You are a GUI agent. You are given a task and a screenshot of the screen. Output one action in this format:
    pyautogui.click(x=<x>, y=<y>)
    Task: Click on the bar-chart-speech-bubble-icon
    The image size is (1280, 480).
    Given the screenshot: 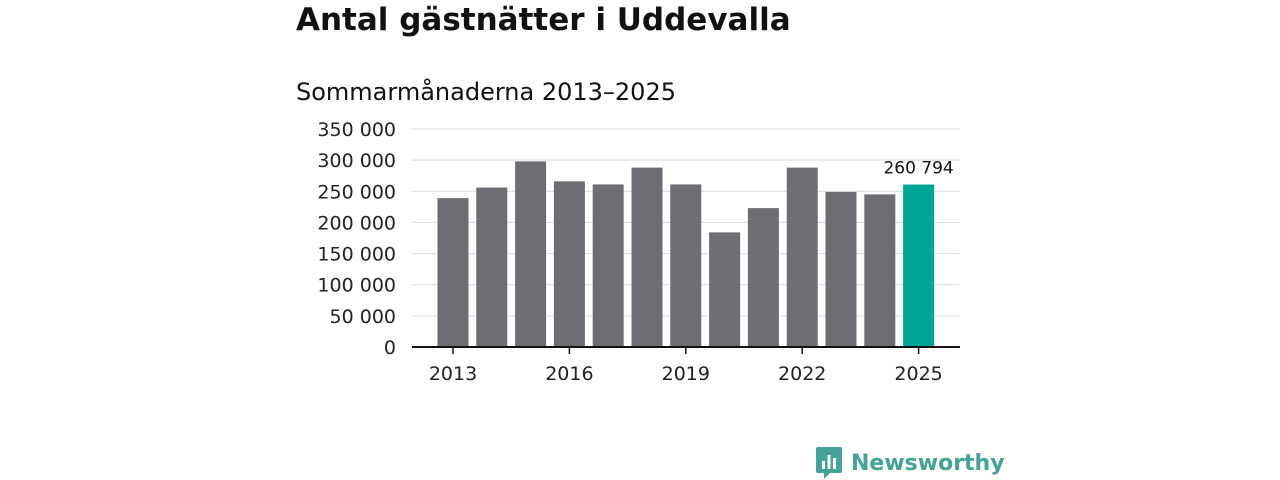 What is the action you would take?
    pyautogui.click(x=829, y=463)
    